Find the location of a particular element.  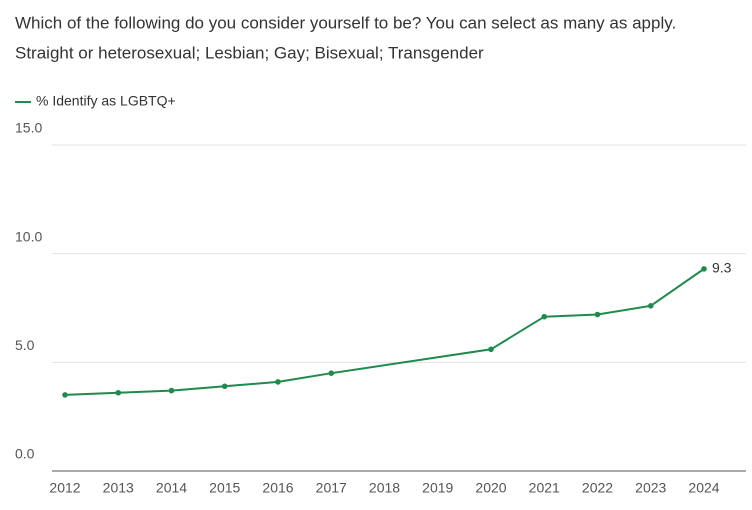

x-tick-label: 2016 is located at coordinates (277, 488).